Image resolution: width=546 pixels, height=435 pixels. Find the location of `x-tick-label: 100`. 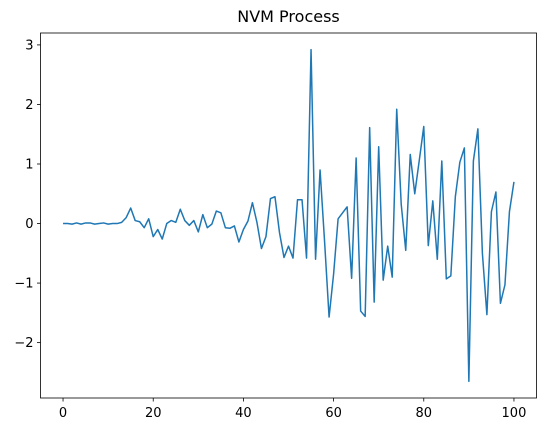

x-tick-label: 100 is located at coordinates (514, 413).